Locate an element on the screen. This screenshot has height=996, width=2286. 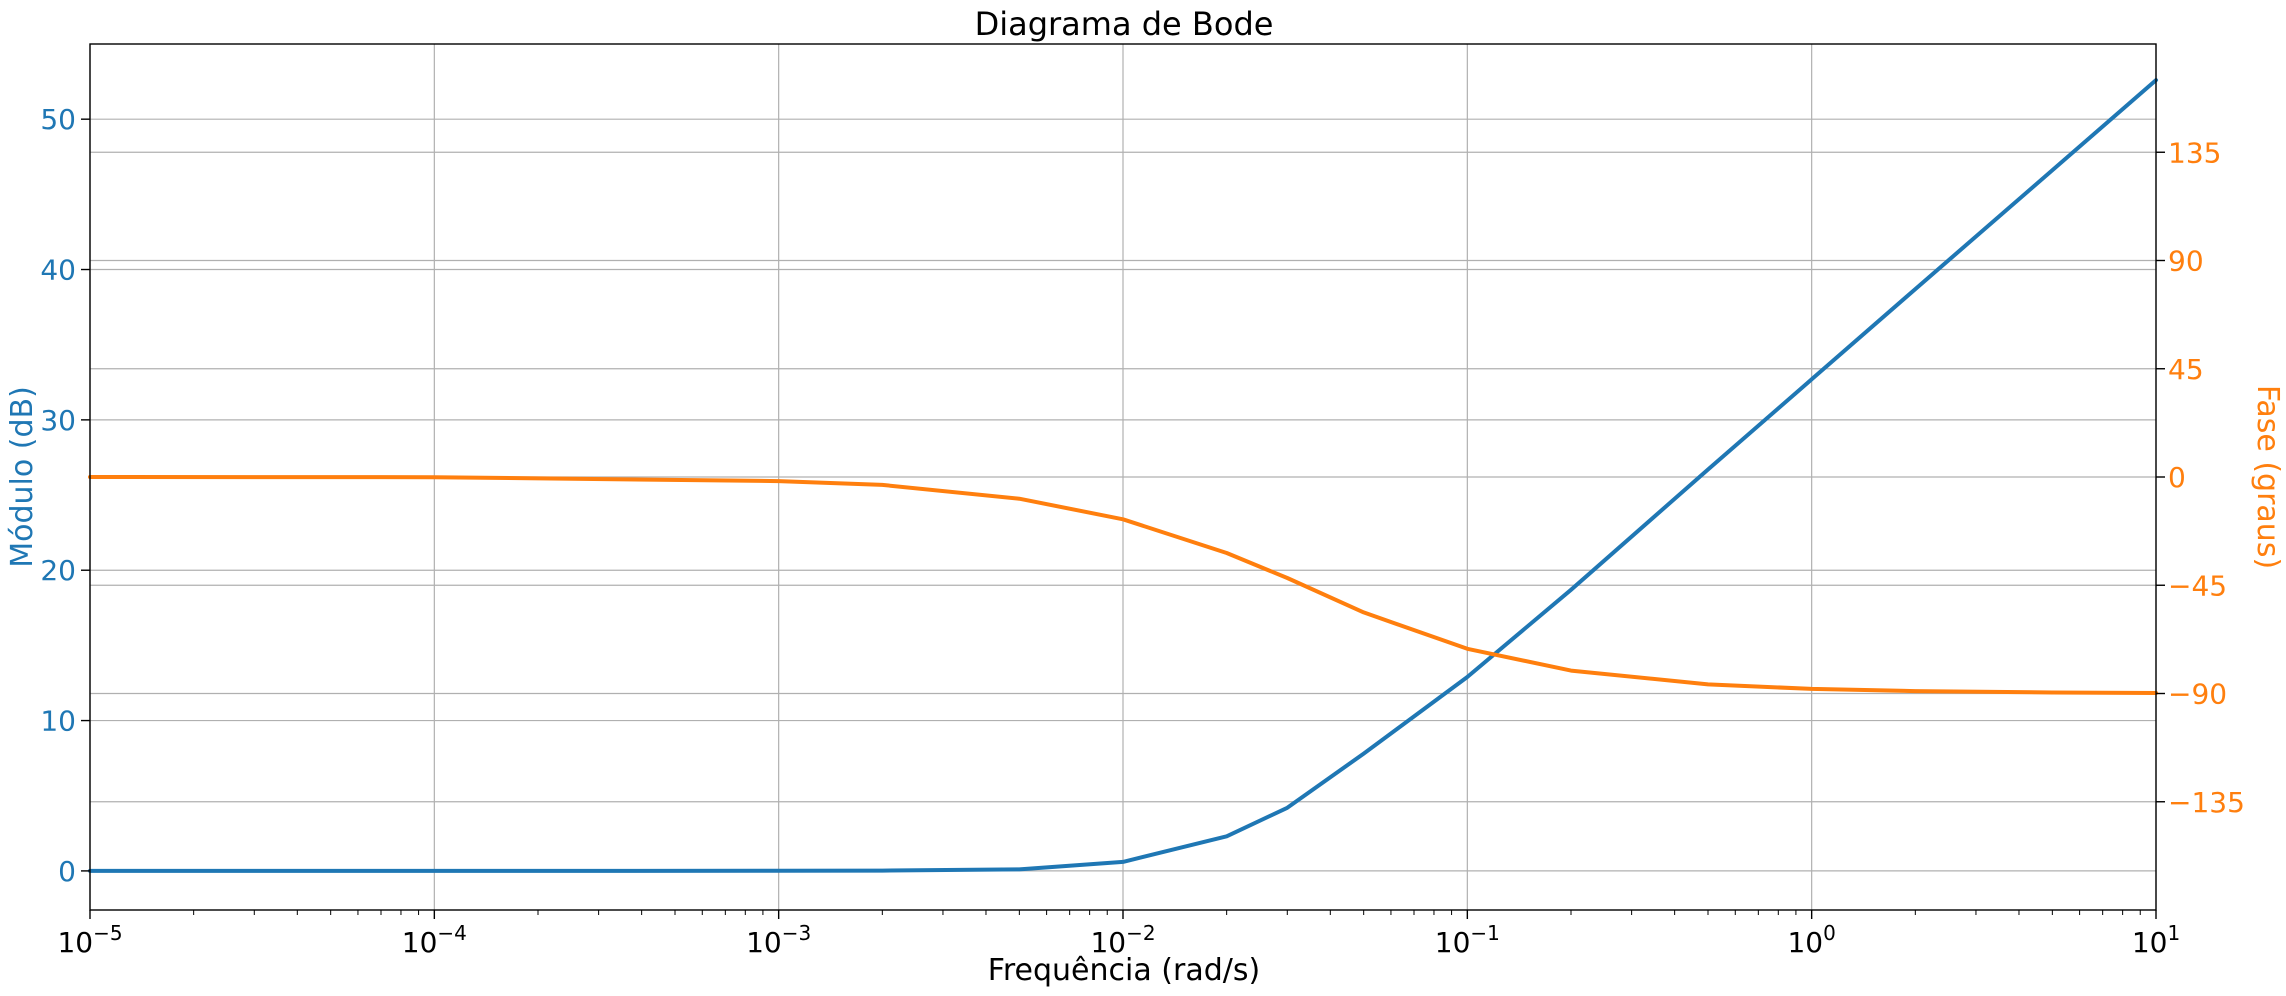
y-left-tick-label: 0 is located at coordinates (67, 871).